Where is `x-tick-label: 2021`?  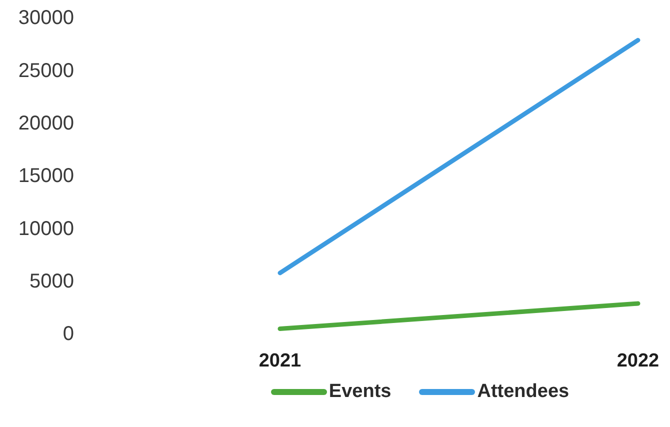 x-tick-label: 2021 is located at coordinates (280, 361).